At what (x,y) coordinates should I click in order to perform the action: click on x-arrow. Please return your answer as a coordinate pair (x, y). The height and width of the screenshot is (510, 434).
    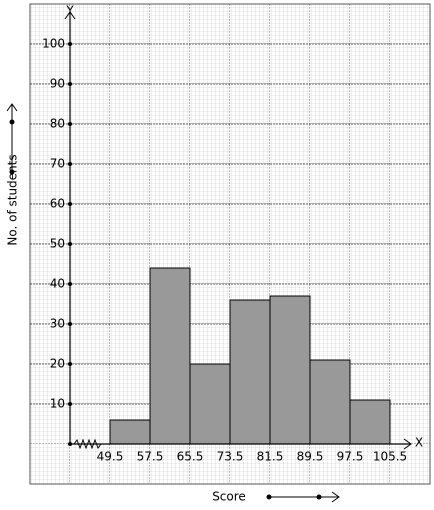
    Looking at the image, I should click on (407, 444).